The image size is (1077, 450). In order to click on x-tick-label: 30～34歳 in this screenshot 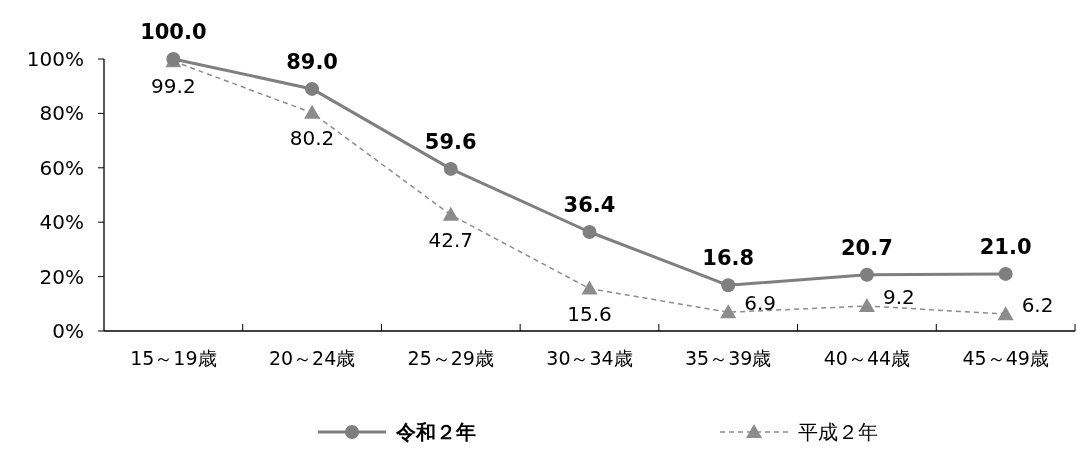, I will do `click(589, 358)`.